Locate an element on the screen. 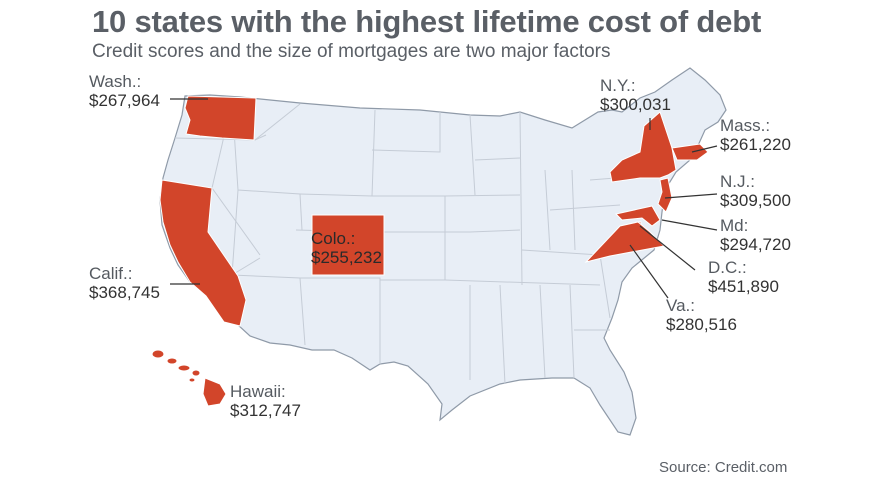 This screenshot has width=880, height=495. label-washington-name: Wash.: is located at coordinates (115, 81).